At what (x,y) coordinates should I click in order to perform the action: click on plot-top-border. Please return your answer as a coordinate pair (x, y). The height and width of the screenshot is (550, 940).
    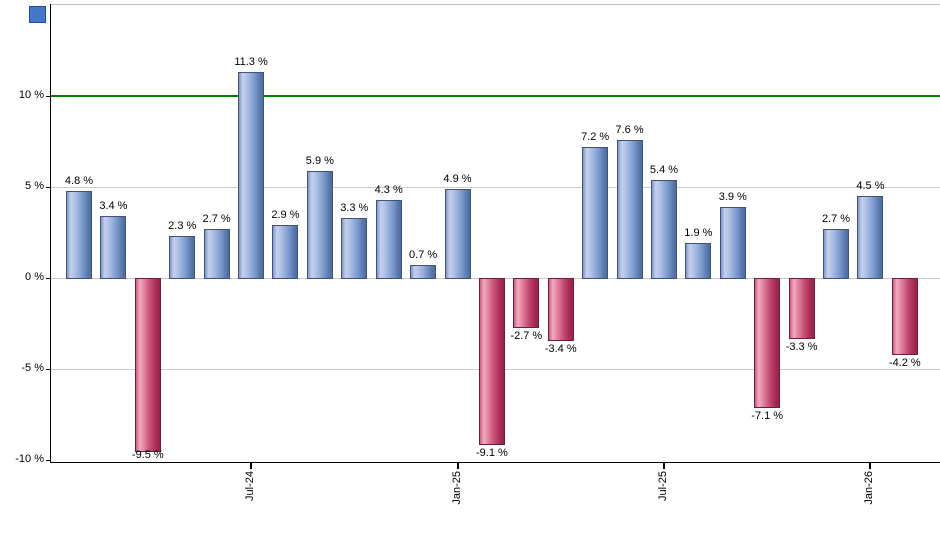
    Looking at the image, I should click on (495, 4).